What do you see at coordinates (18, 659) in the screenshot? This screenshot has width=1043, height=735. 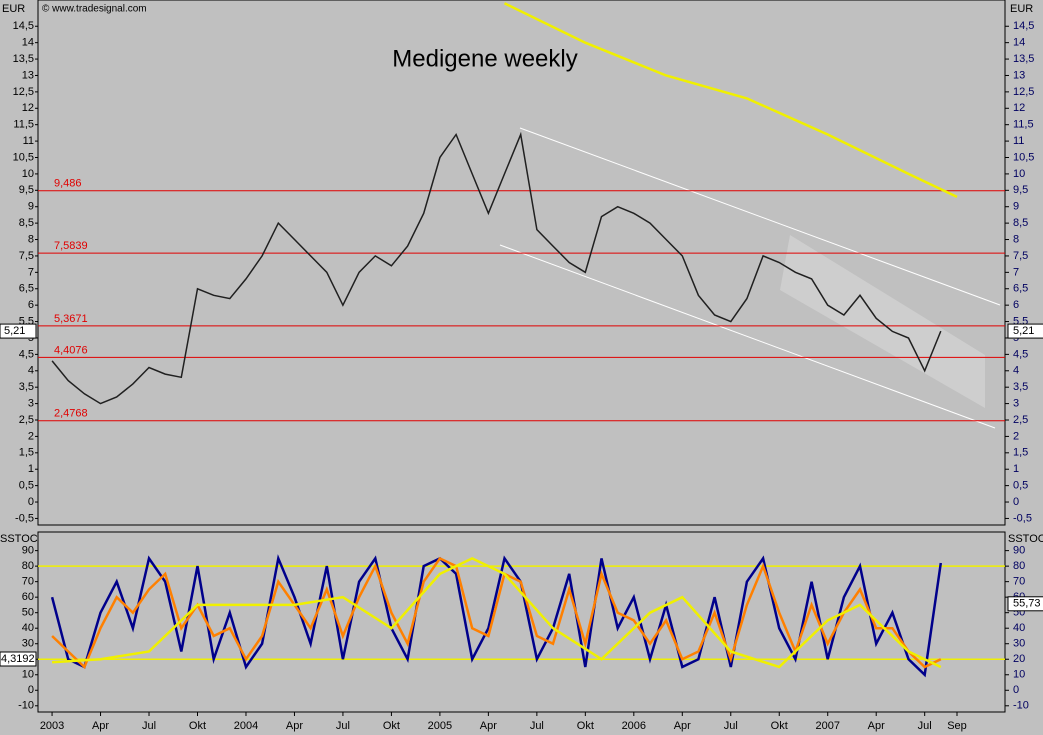 I see `value-marker-label: 4,3192` at bounding box center [18, 659].